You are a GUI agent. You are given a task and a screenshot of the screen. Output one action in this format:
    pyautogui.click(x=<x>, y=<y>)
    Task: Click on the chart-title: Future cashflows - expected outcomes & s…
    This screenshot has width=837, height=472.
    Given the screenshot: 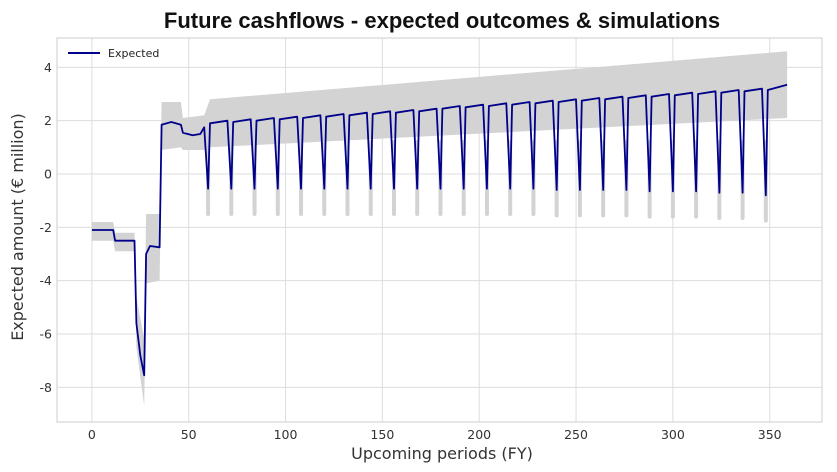 What is the action you would take?
    pyautogui.click(x=442, y=20)
    